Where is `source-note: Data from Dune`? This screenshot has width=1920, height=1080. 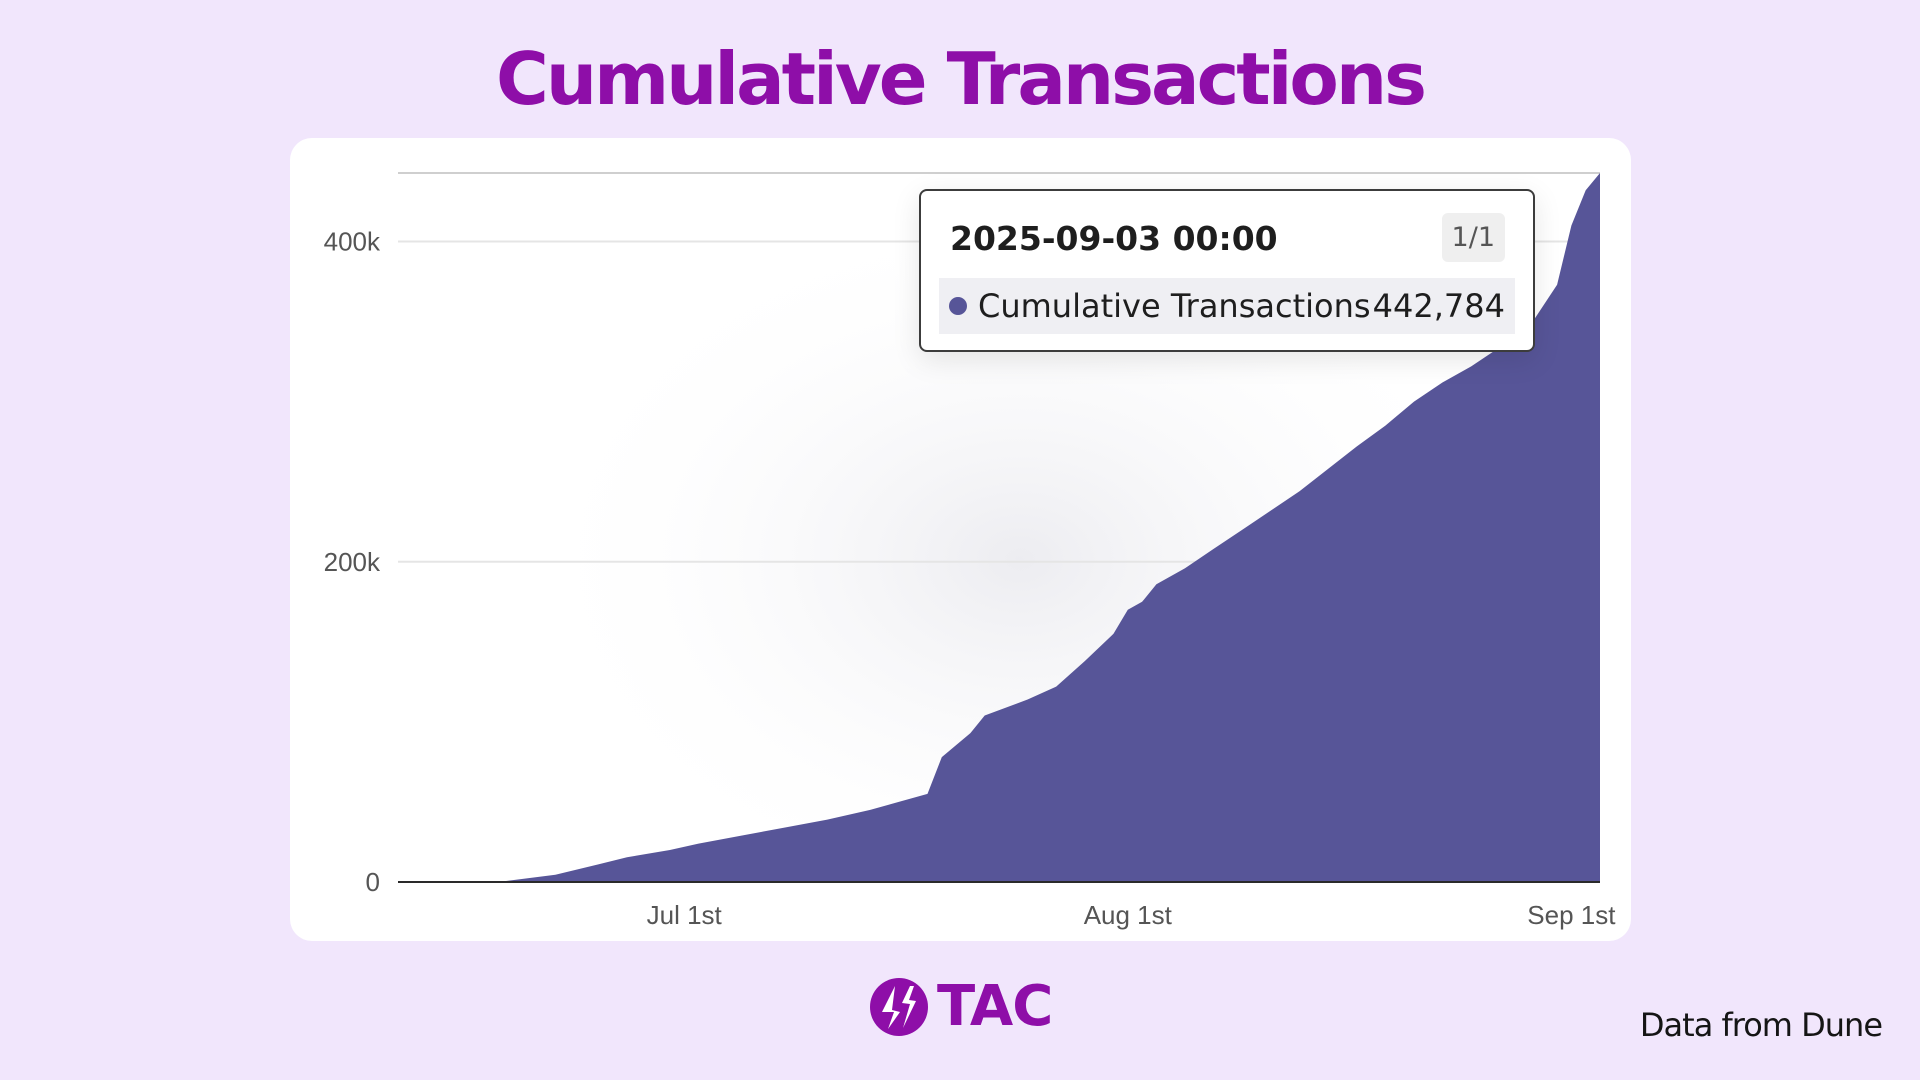
source-note: Data from Dune is located at coordinates (1761, 1025).